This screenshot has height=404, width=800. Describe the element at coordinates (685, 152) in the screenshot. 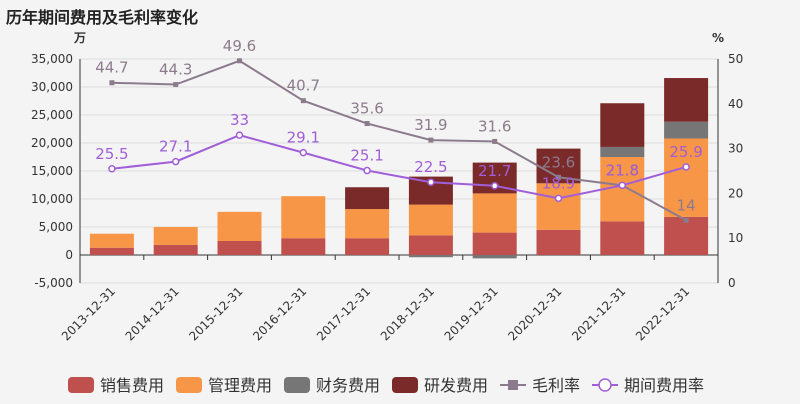

I see `data-label-期间费用率: 25.9` at that location.